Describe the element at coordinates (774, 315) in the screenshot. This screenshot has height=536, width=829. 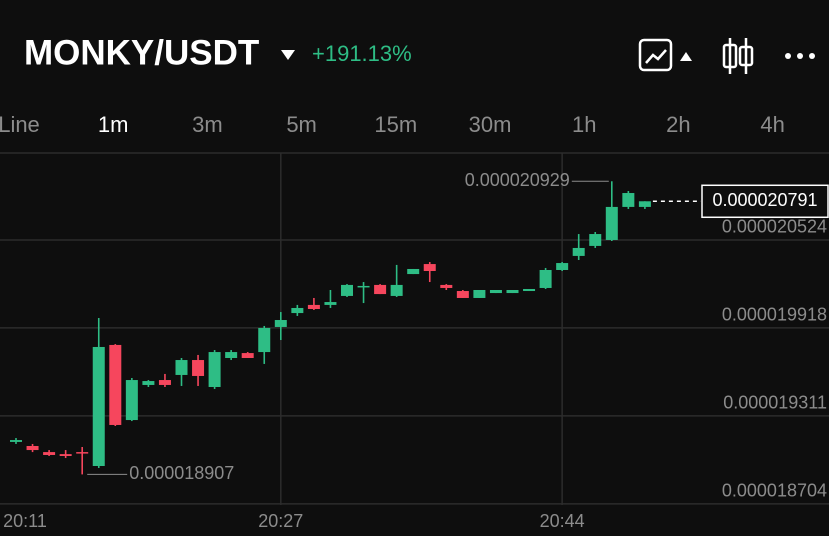
I see `y-tick-label: 0.000019918` at that location.